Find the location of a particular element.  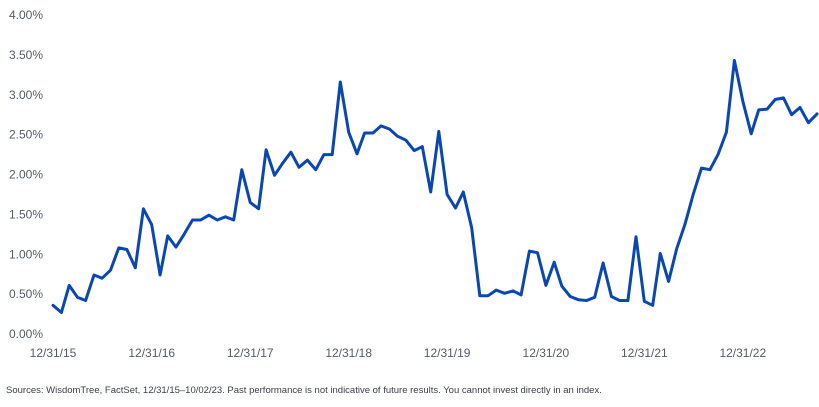

y-tick-label: 0.50% is located at coordinates (26, 294).